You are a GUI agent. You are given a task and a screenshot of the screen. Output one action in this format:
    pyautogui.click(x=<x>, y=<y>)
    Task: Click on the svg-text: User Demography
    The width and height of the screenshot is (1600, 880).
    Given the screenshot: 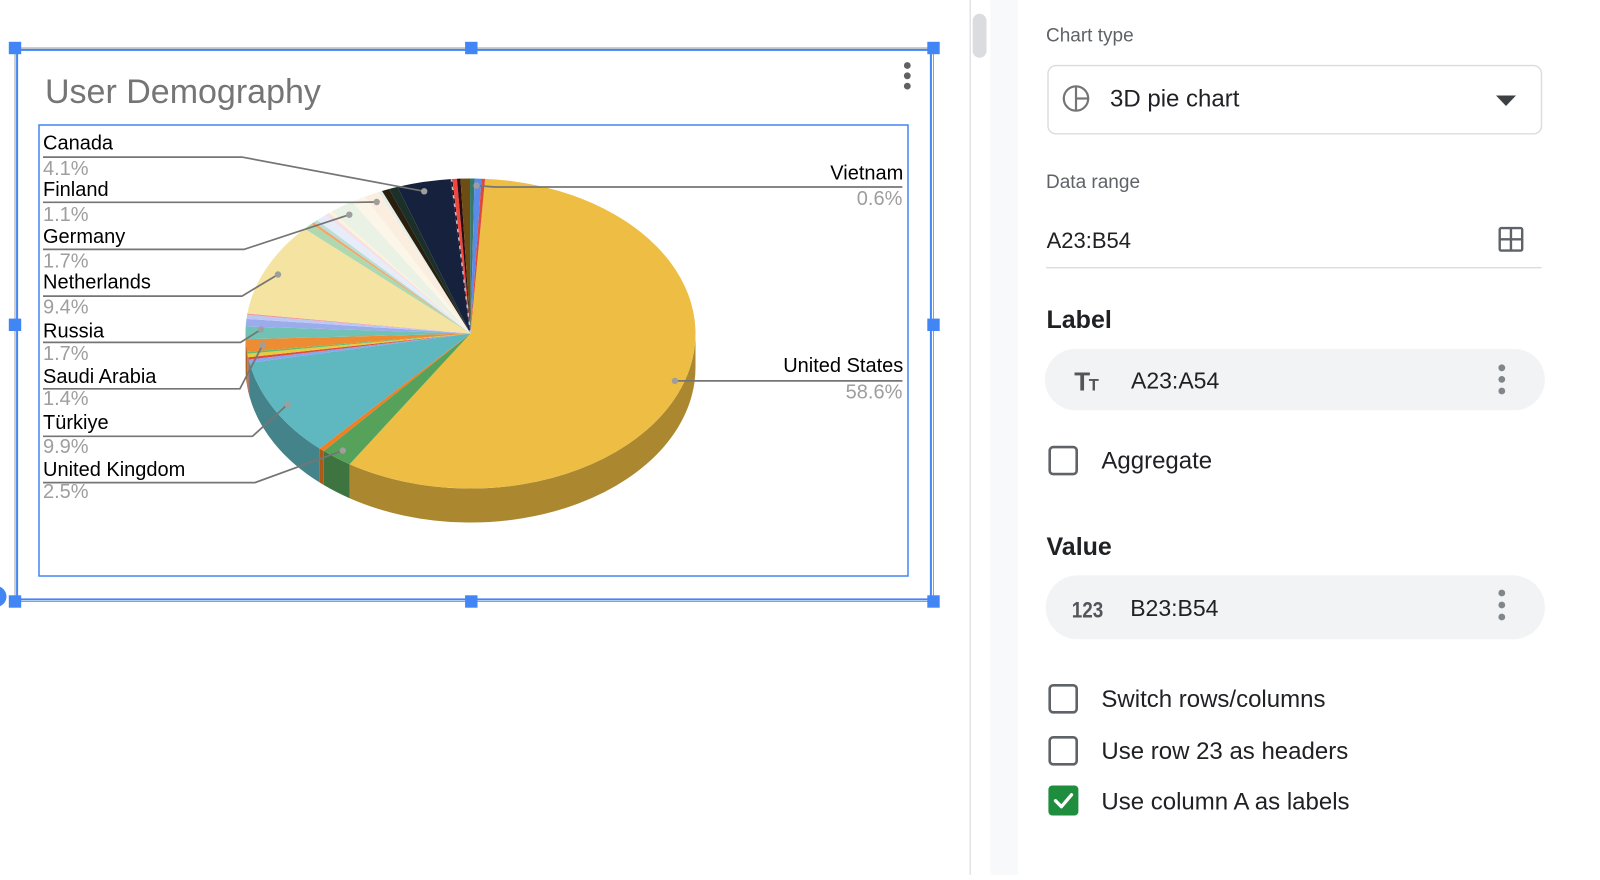 What is the action you would take?
    pyautogui.click(x=183, y=92)
    